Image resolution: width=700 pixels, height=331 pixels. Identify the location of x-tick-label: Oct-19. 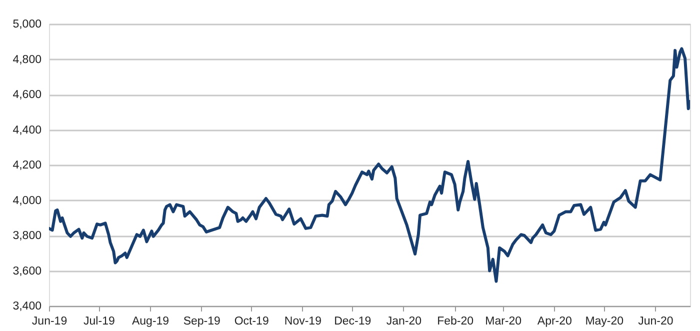
(251, 322).